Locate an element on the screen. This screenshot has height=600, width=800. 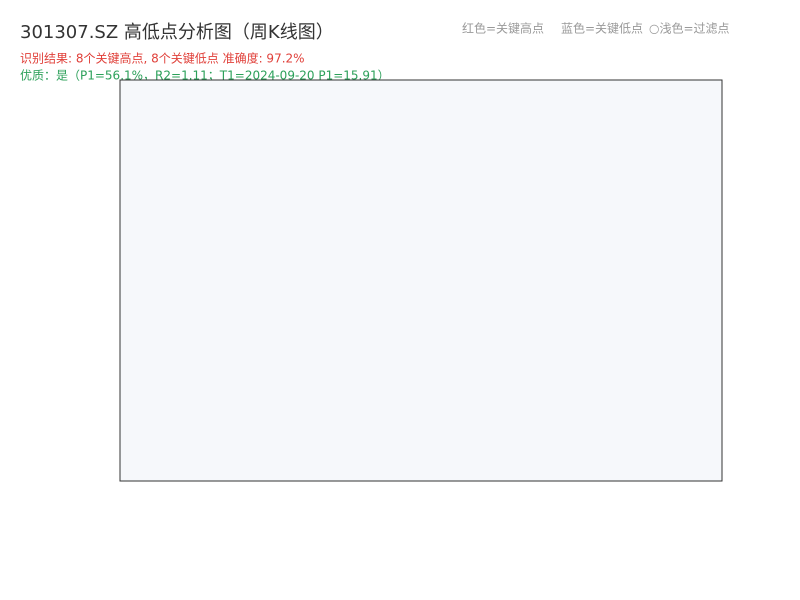
subtitle: 识别结果: 8个关键高点, 8个关键低点 准确度: 97.2% is located at coordinates (162, 58).